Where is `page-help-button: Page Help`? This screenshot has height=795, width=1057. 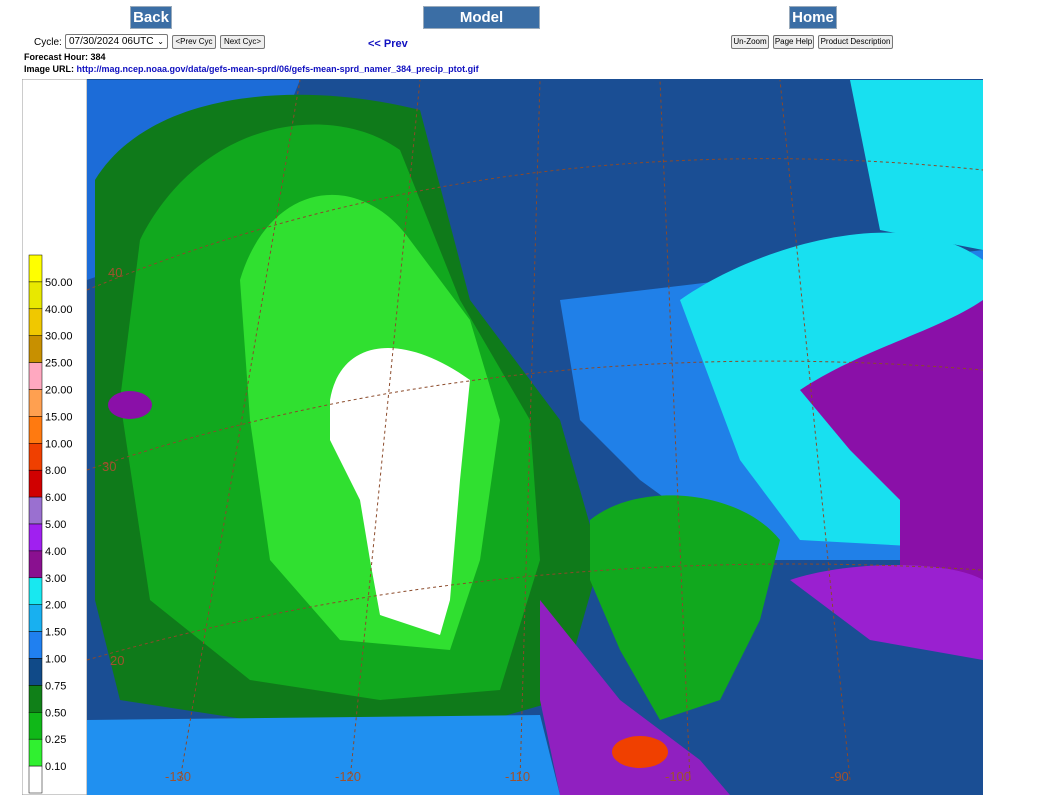 page-help-button: Page Help is located at coordinates (793, 42).